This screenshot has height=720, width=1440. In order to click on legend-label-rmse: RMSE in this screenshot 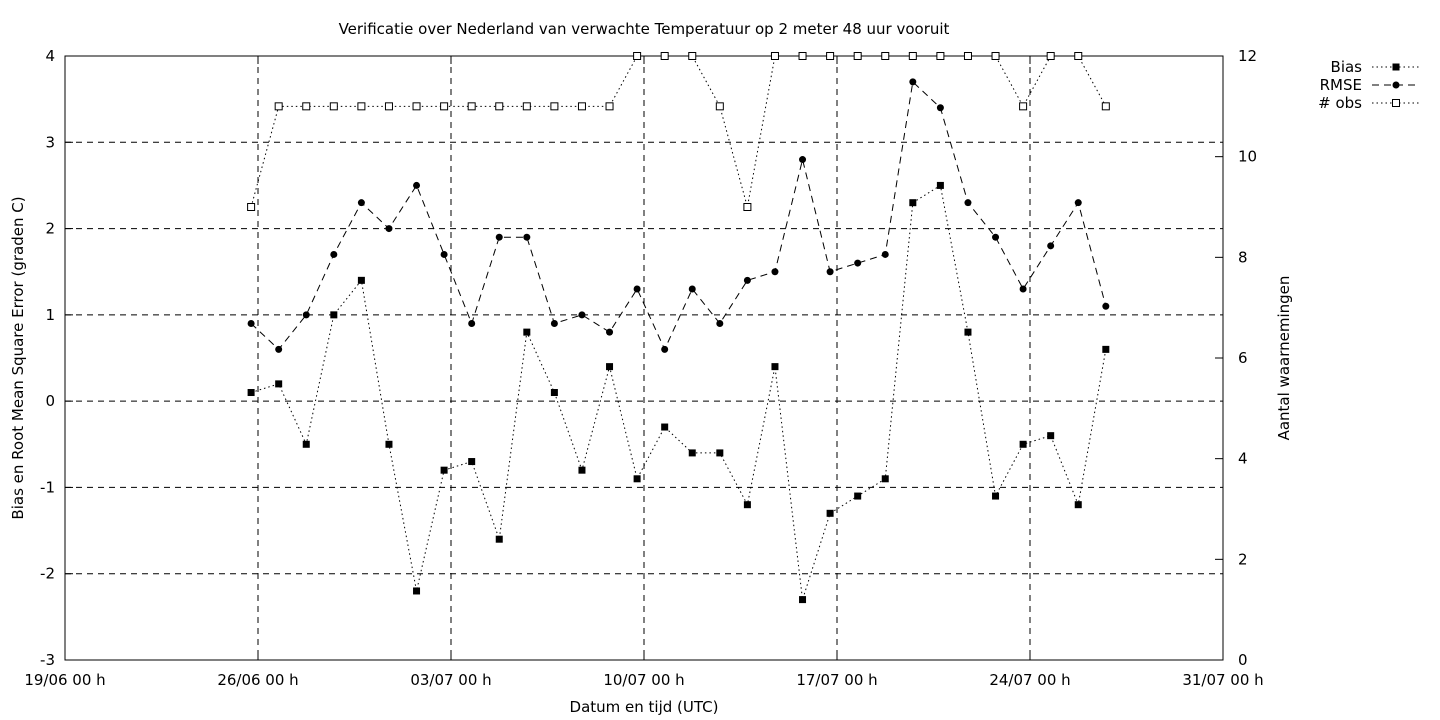, I will do `click(1341, 85)`.